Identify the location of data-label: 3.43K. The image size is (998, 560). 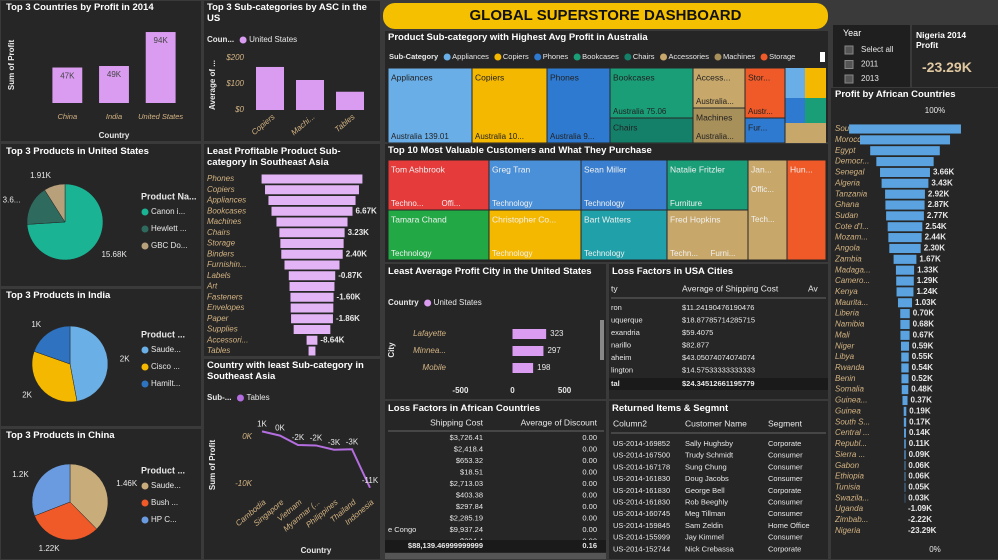
(942, 182).